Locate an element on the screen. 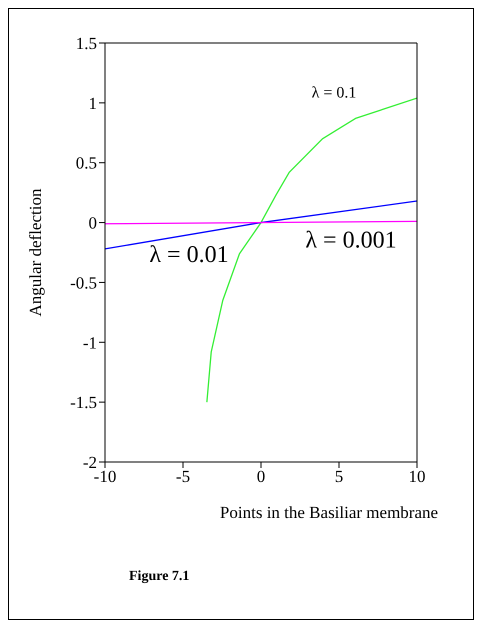  series-label: λ = 0.01 is located at coordinates (189, 255).